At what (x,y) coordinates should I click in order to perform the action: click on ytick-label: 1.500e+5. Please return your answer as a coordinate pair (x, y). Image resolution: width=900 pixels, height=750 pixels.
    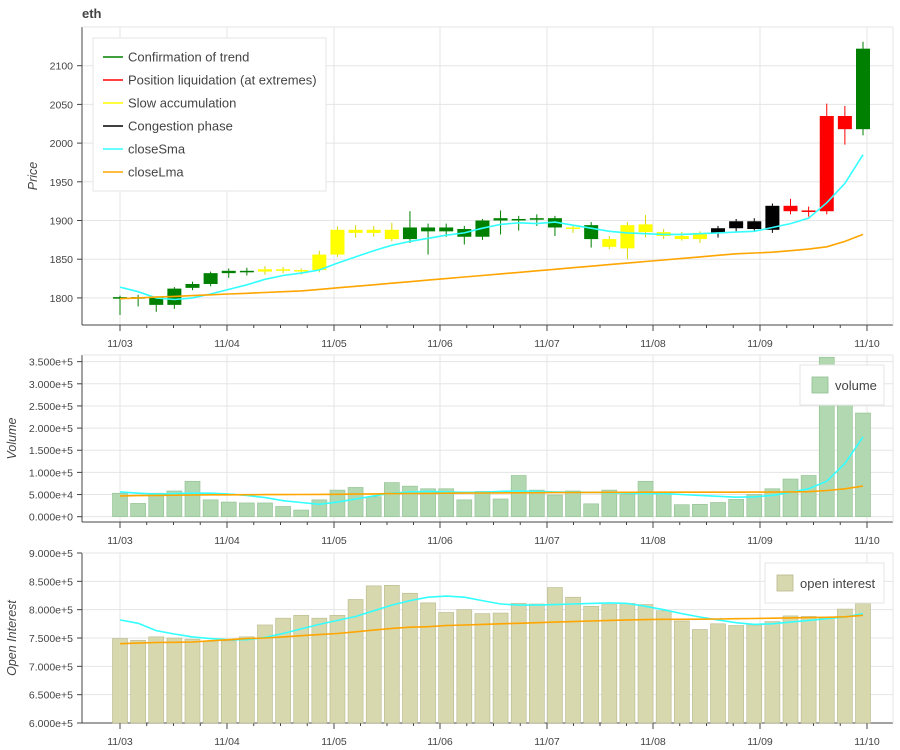
    Looking at the image, I should click on (51, 451).